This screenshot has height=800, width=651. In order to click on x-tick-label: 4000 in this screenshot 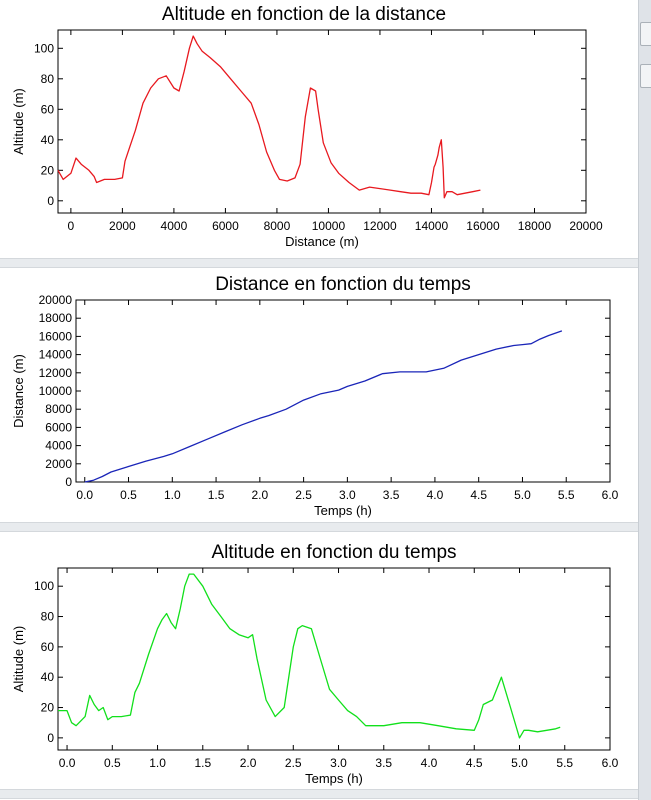, I will do `click(174, 226)`.